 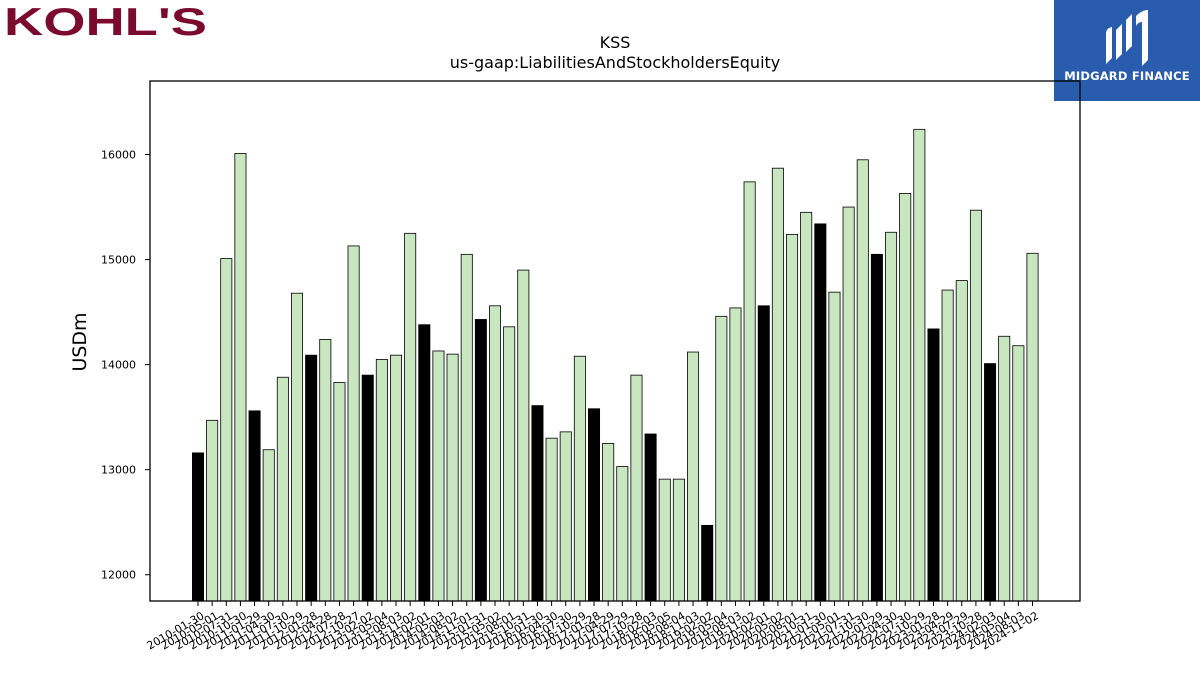 I want to click on midgard-emblem-icon, so click(x=1127, y=38).